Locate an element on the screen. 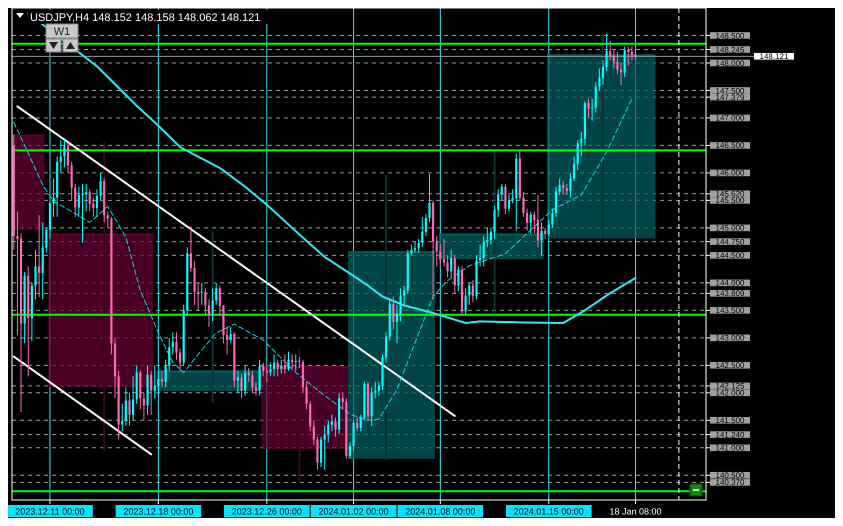  y-tick-label: 141.240 is located at coordinates (731, 435).